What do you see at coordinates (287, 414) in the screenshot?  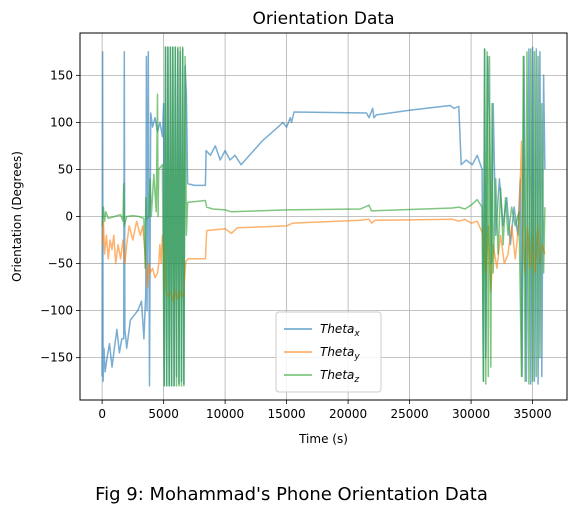 I see `x-tick-label: 15000` at bounding box center [287, 414].